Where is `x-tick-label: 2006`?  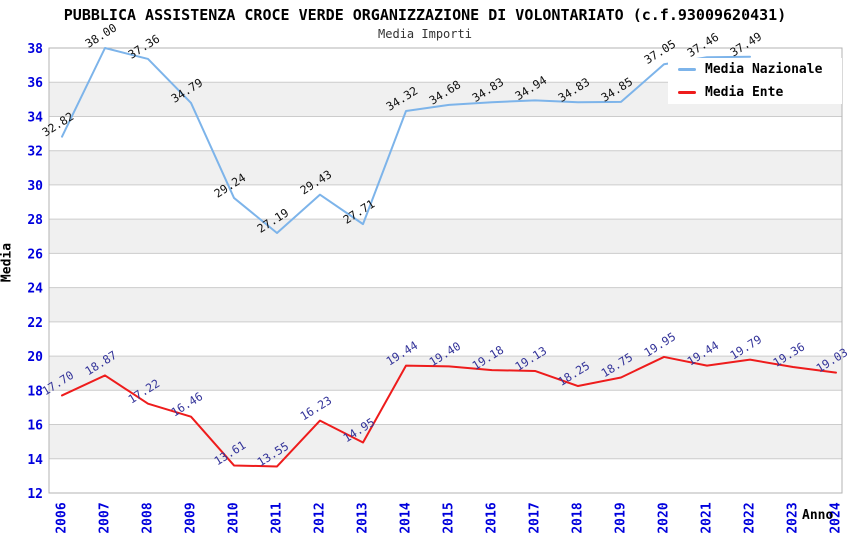
x-tick-label: 2006 is located at coordinates (62, 517).